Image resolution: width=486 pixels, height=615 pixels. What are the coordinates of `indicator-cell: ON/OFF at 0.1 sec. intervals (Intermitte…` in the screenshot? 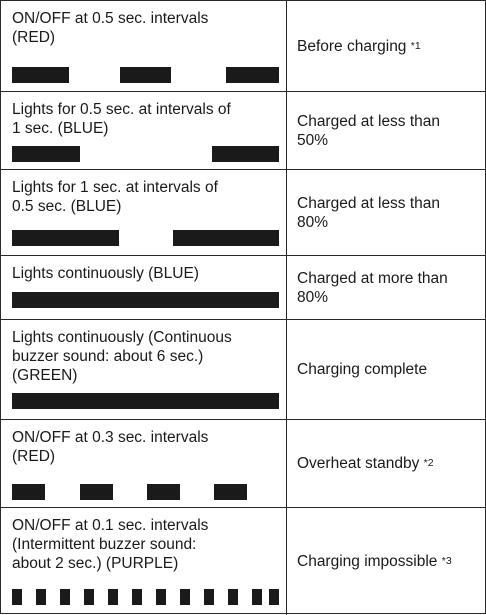 It's located at (144, 561).